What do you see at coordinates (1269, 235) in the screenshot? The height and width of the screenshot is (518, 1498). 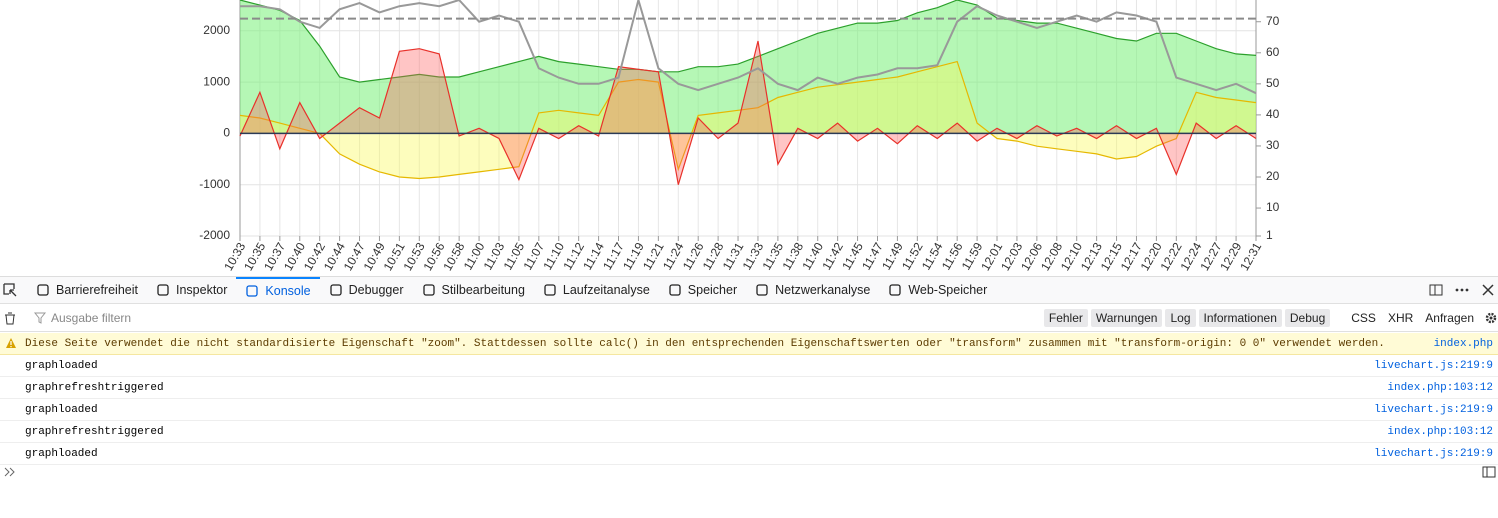 I see `y2-tick-label: 1` at bounding box center [1269, 235].